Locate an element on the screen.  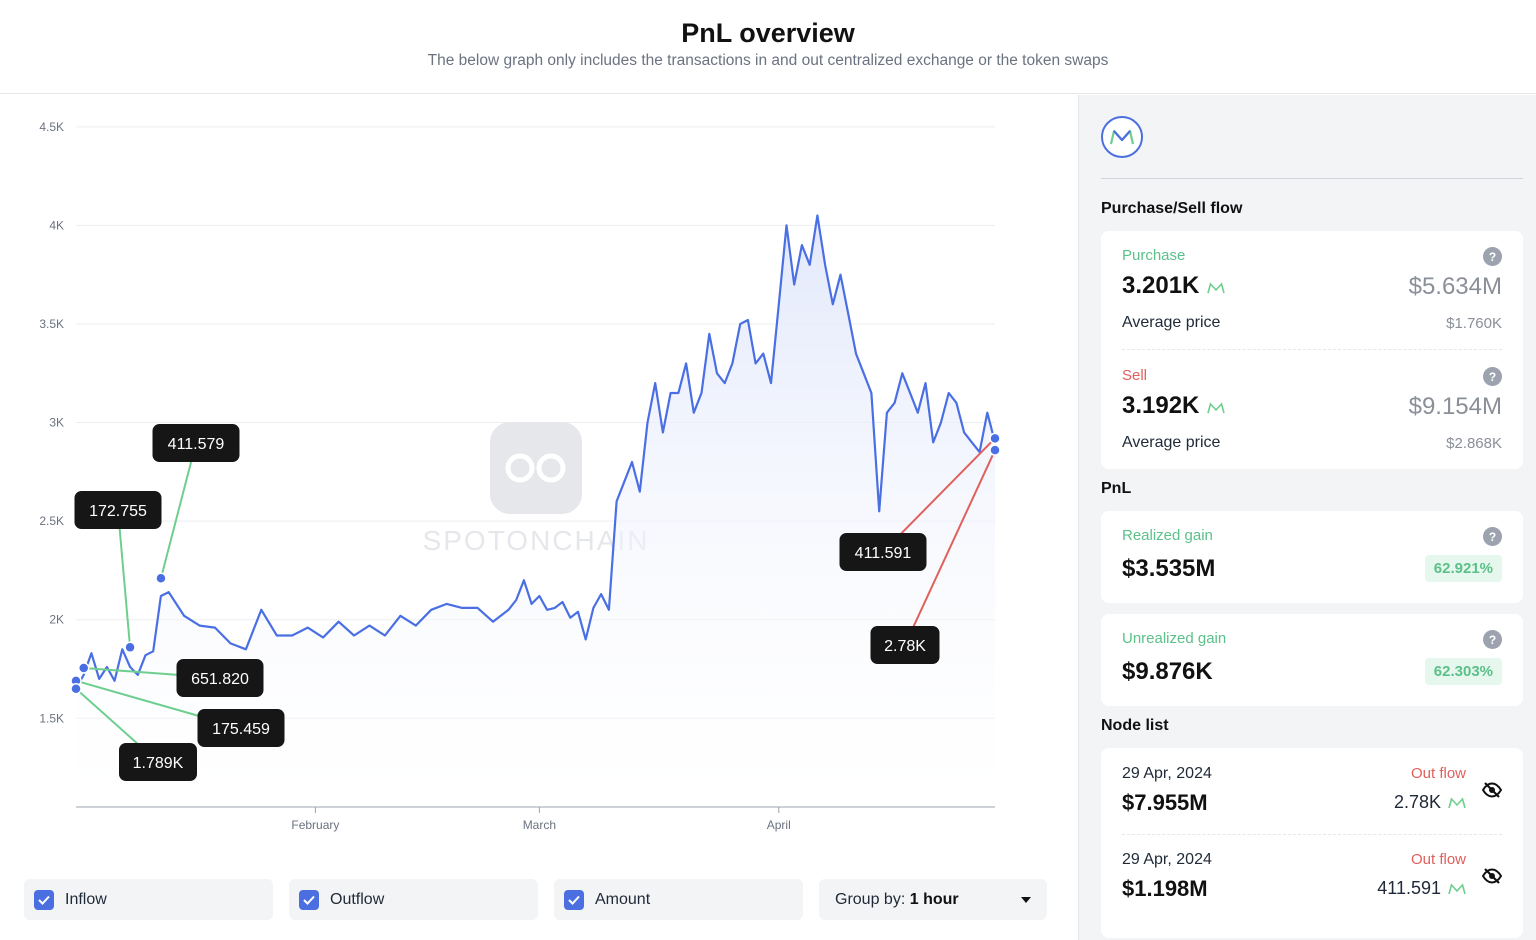
group-by-label: Group by: is located at coordinates (870, 899).